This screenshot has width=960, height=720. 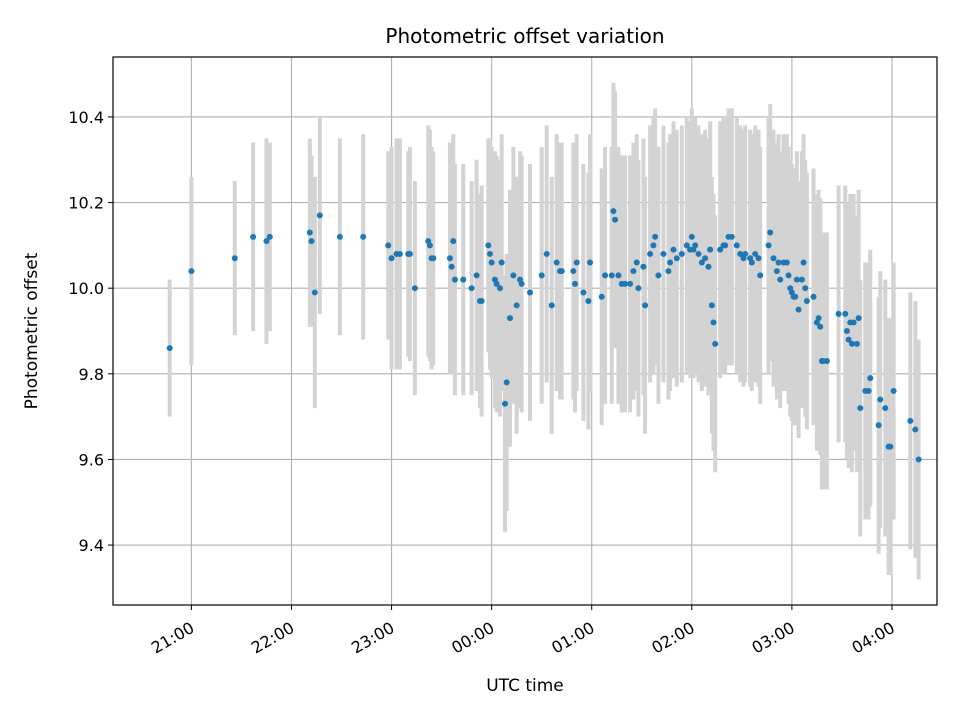 I want to click on y-tick-label: 10.4, so click(x=86, y=117).